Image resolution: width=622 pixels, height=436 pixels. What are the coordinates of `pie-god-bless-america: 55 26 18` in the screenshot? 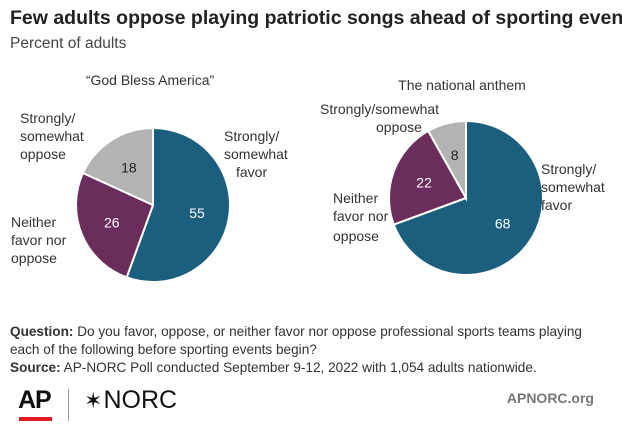 It's located at (153, 204).